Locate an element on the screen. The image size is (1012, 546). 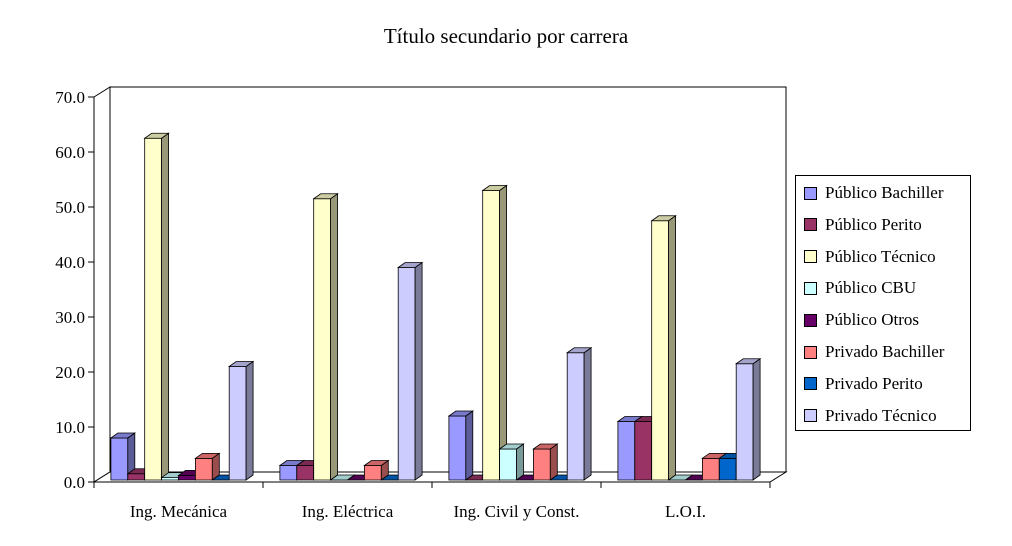
legend-label: Privado Técnico is located at coordinates (881, 415).